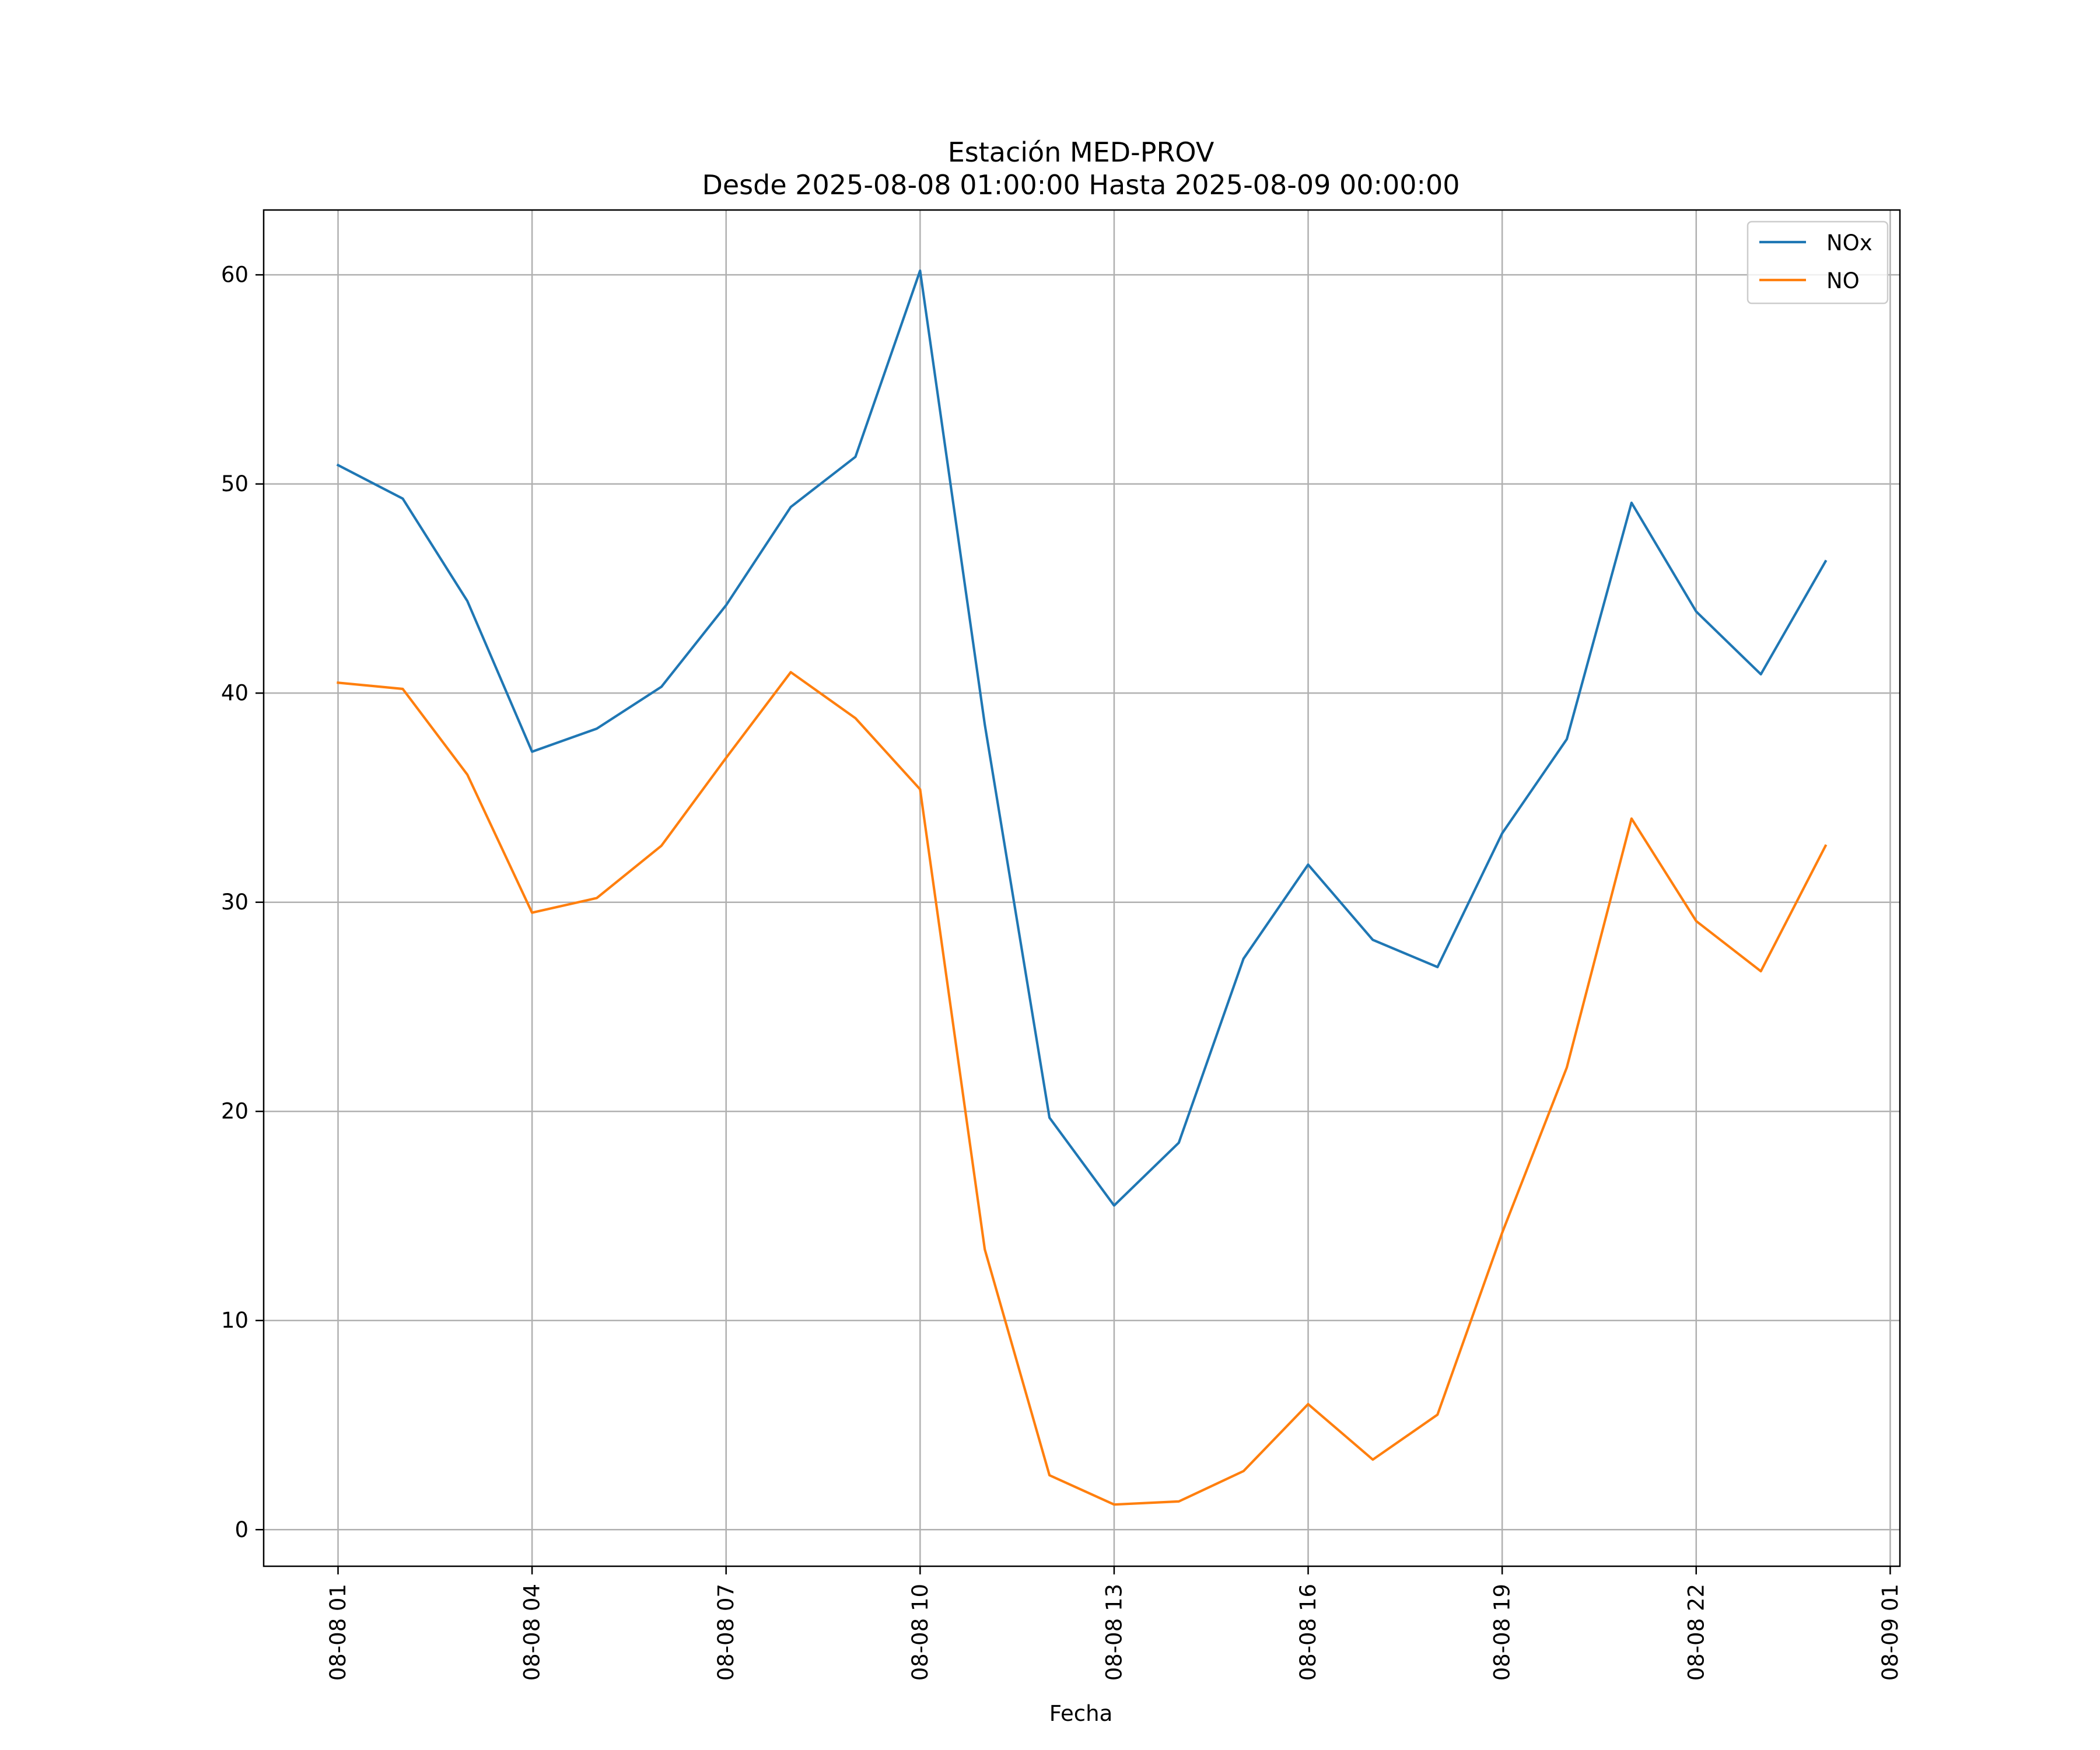  I want to click on x-tick-label: 08-08 22, so click(1696, 1632).